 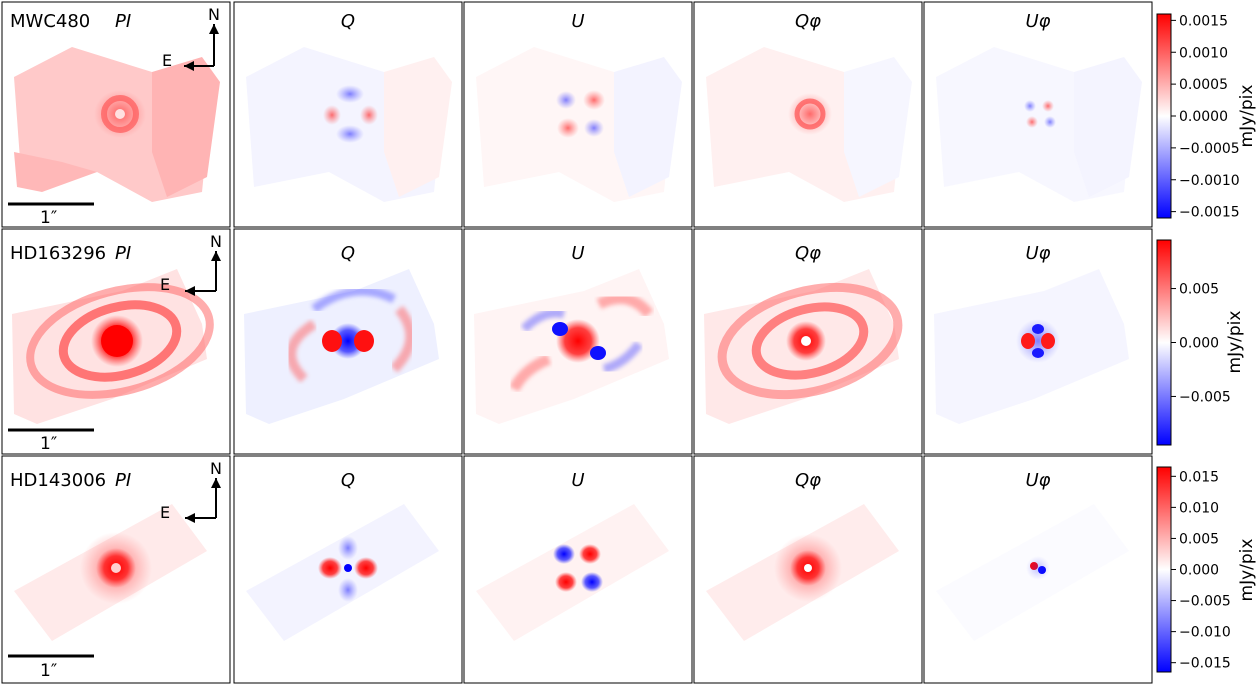 I want to click on colorbar-ticks: 0.005 0.000 −0.005, so click(x=1201, y=343).